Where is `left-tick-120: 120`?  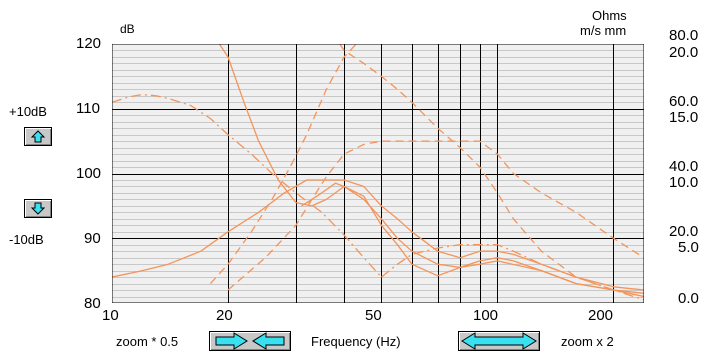 left-tick-120: 120 is located at coordinates (89, 43).